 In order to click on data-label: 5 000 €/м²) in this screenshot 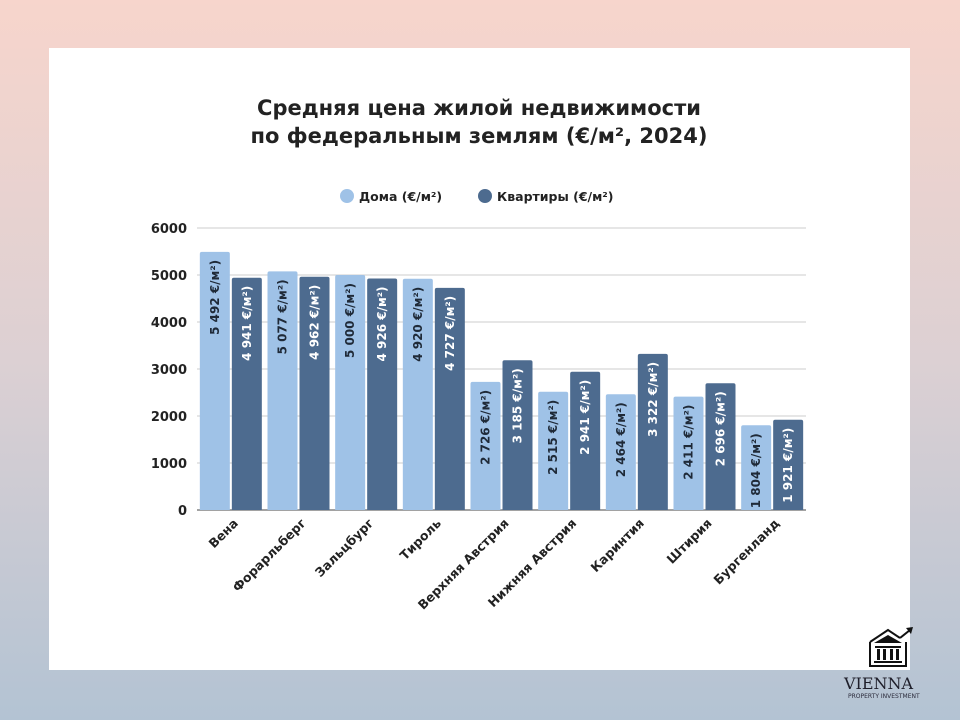, I will do `click(350, 320)`.